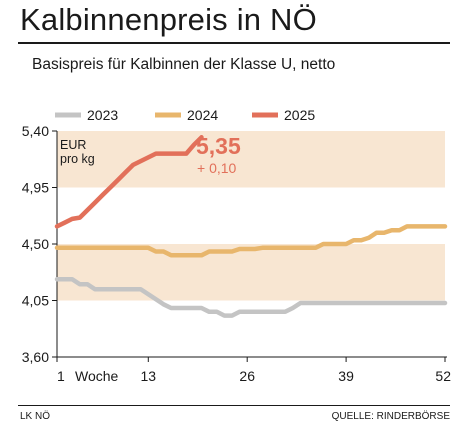 Image resolution: width=464 pixels, height=439 pixels. What do you see at coordinates (61, 376) in the screenshot?
I see `x-tick-label: 1` at bounding box center [61, 376].